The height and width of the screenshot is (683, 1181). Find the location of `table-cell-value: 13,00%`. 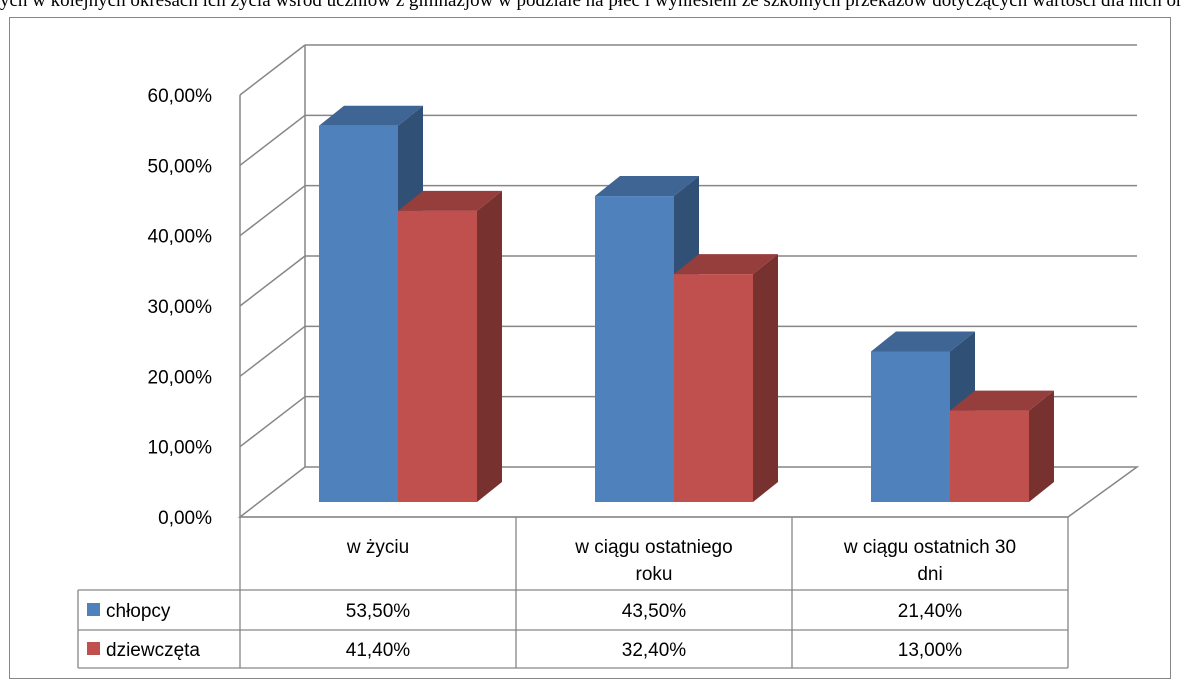

table-cell-value: 13,00% is located at coordinates (930, 650).